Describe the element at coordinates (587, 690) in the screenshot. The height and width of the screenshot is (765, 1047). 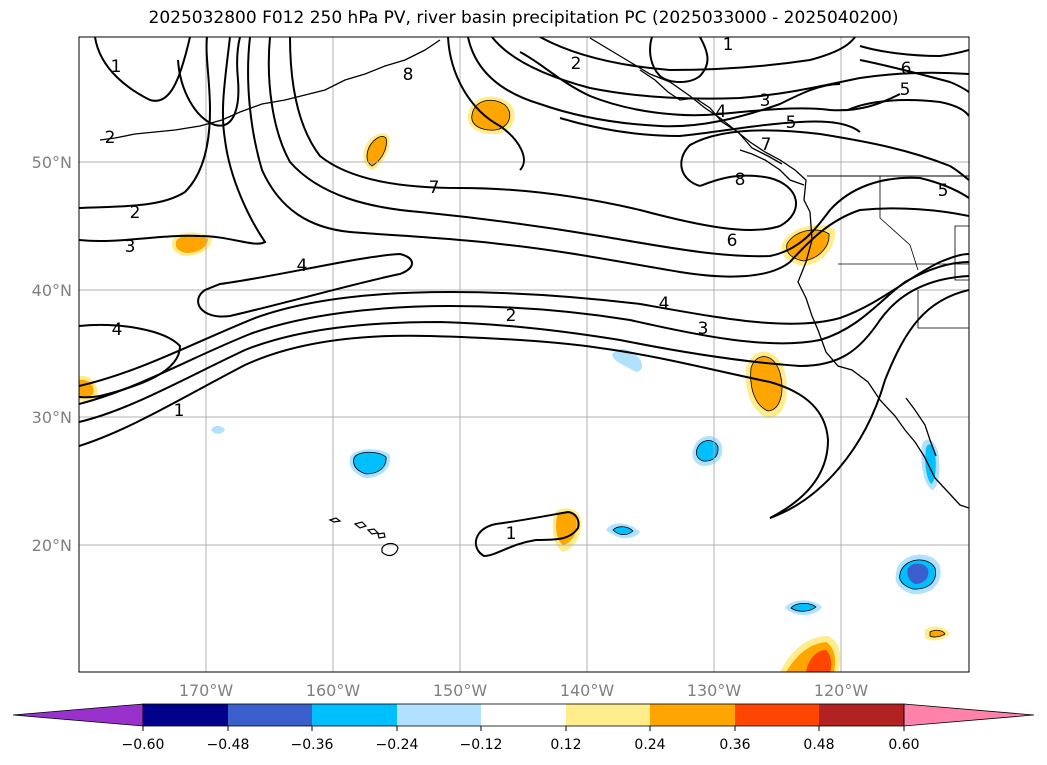
I see `lon-tick-label: 140°W` at that location.